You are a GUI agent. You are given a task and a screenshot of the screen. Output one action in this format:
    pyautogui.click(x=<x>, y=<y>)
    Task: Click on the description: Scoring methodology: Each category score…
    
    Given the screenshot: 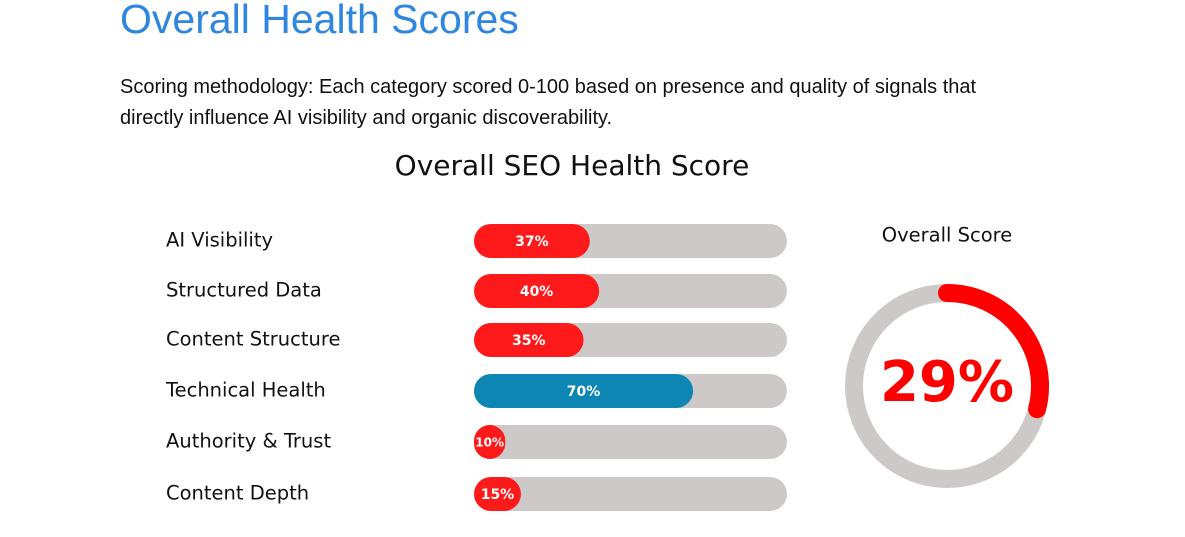 What is the action you would take?
    pyautogui.click(x=548, y=102)
    